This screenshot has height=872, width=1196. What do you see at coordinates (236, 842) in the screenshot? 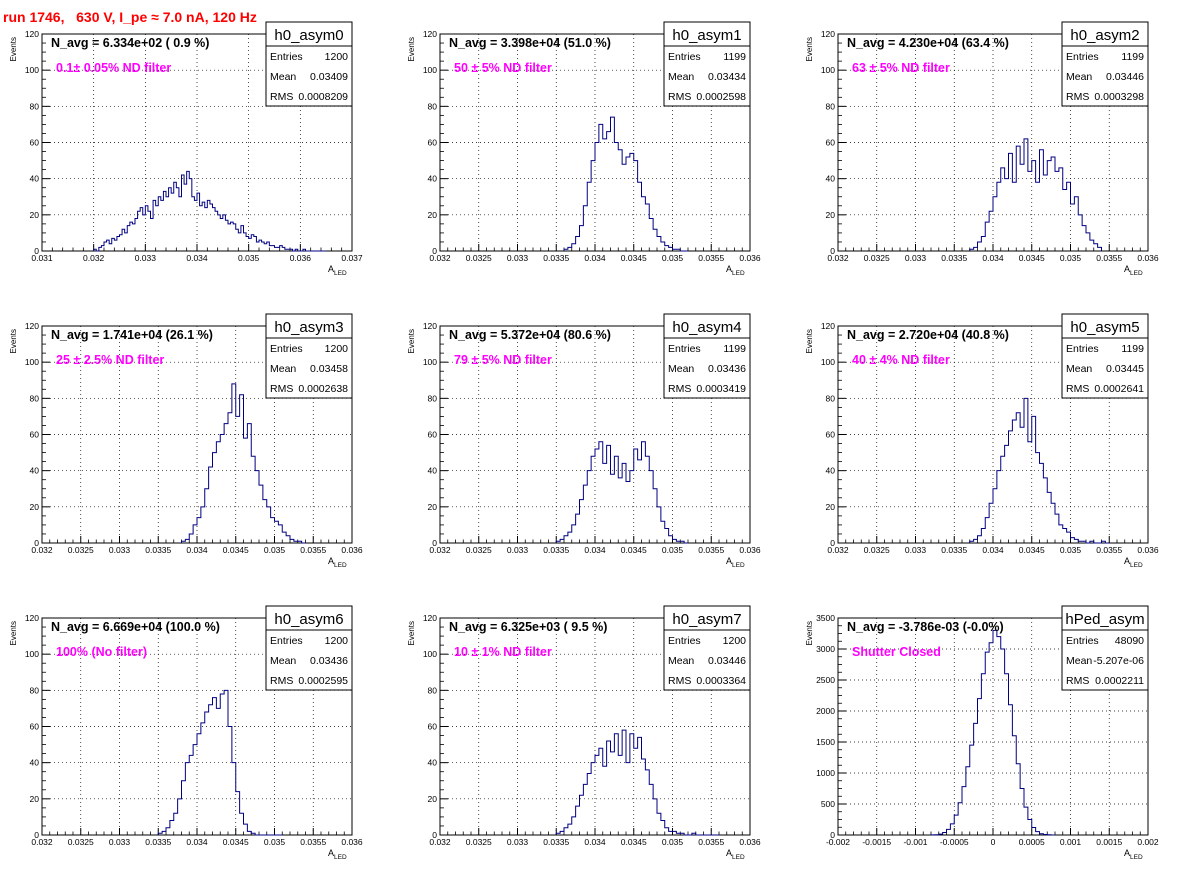
I see `x-tick-label: 0.0345` at bounding box center [236, 842].